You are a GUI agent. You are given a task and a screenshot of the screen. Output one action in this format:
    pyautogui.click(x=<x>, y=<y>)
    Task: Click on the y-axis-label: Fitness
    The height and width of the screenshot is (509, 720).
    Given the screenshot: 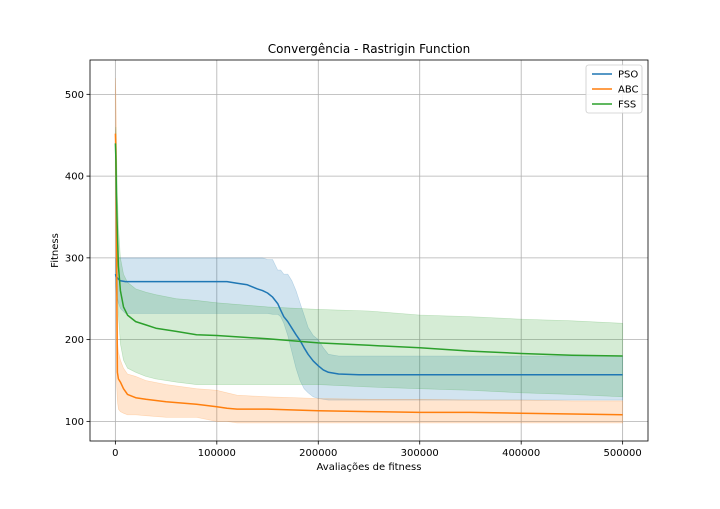 What is the action you would take?
    pyautogui.click(x=55, y=250)
    